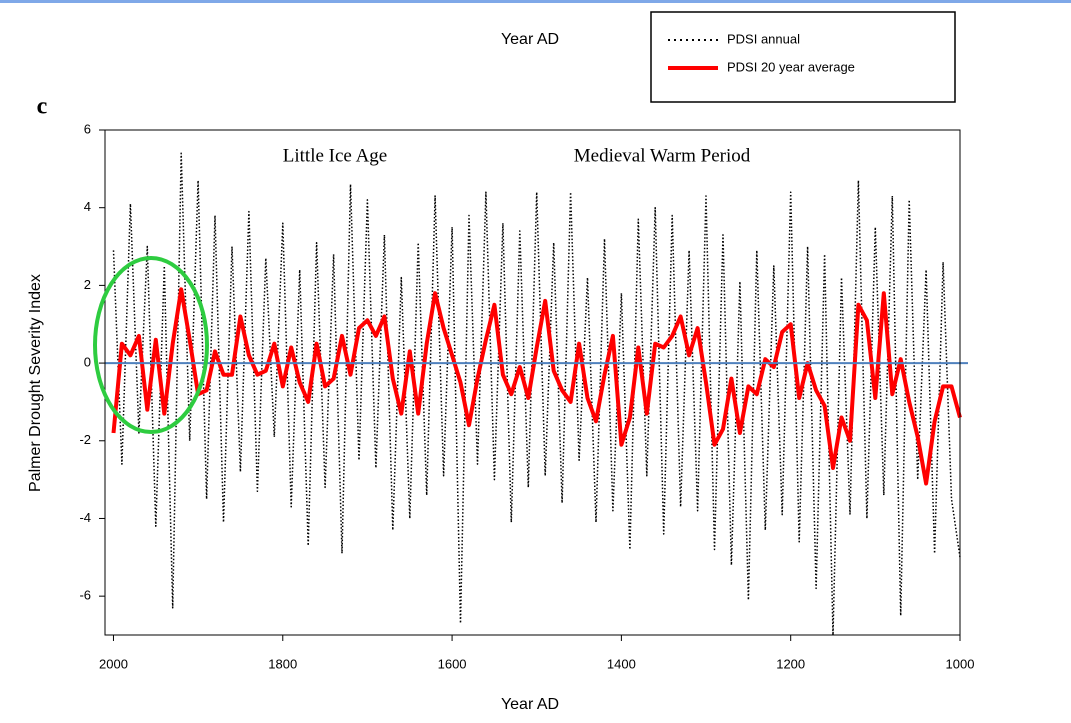  I want to click on x-tick-label: 2000, so click(113, 663).